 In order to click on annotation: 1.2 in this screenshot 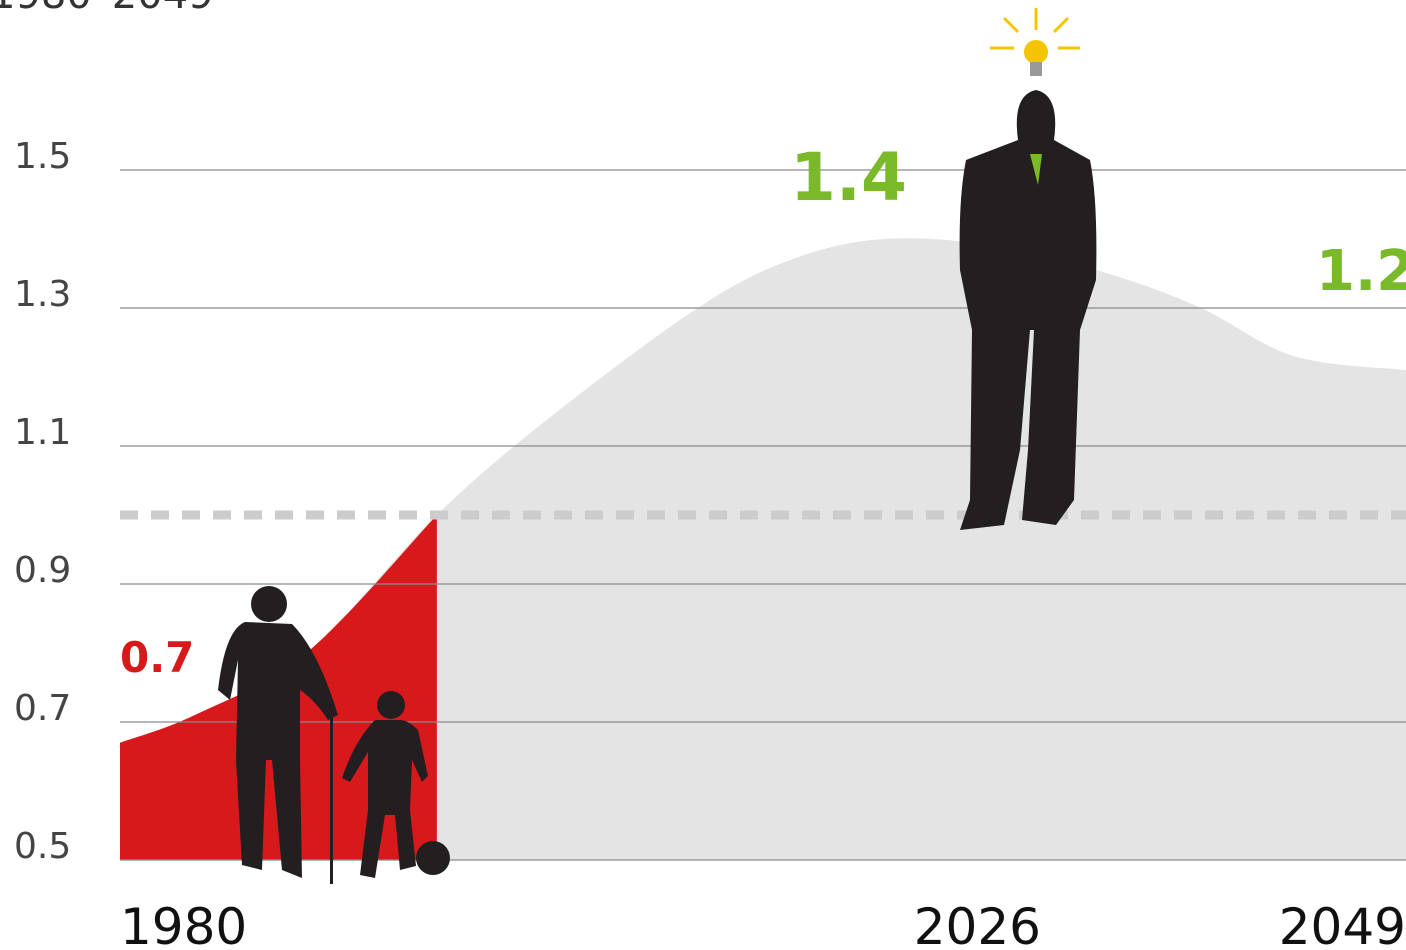, I will do `click(1361, 271)`.